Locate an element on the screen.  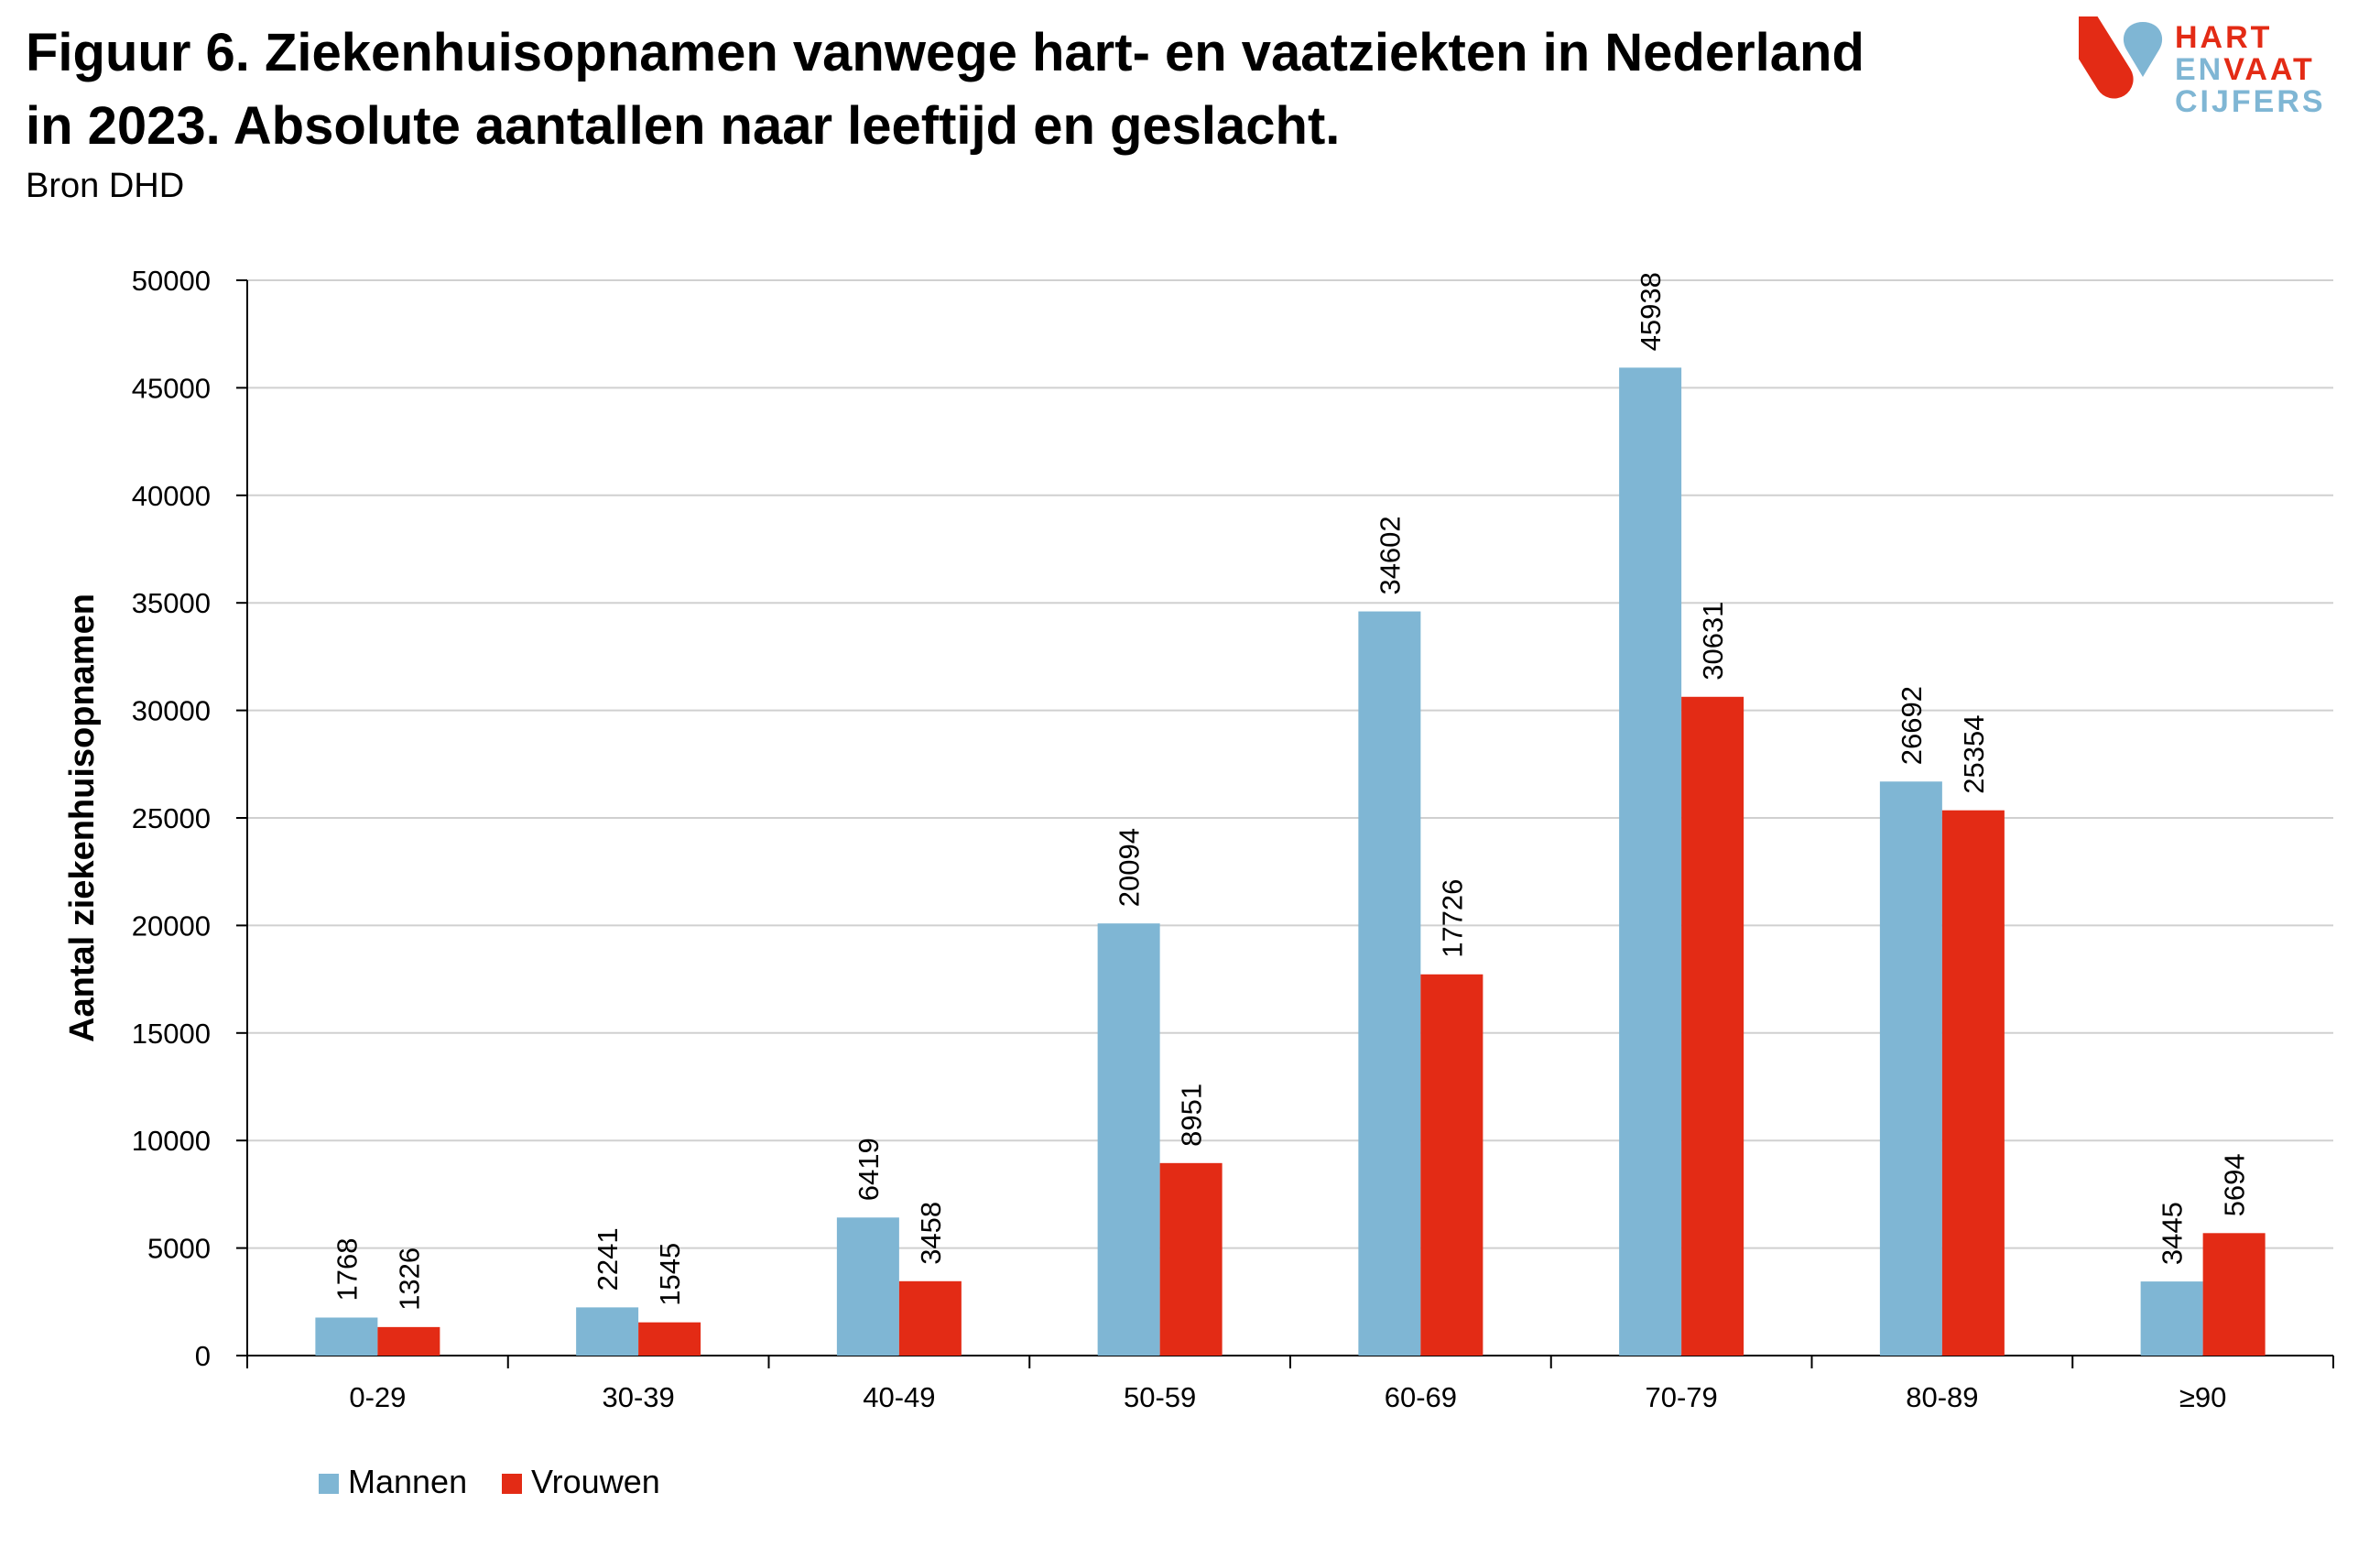
y-tick-label: 0 is located at coordinates (203, 1356).